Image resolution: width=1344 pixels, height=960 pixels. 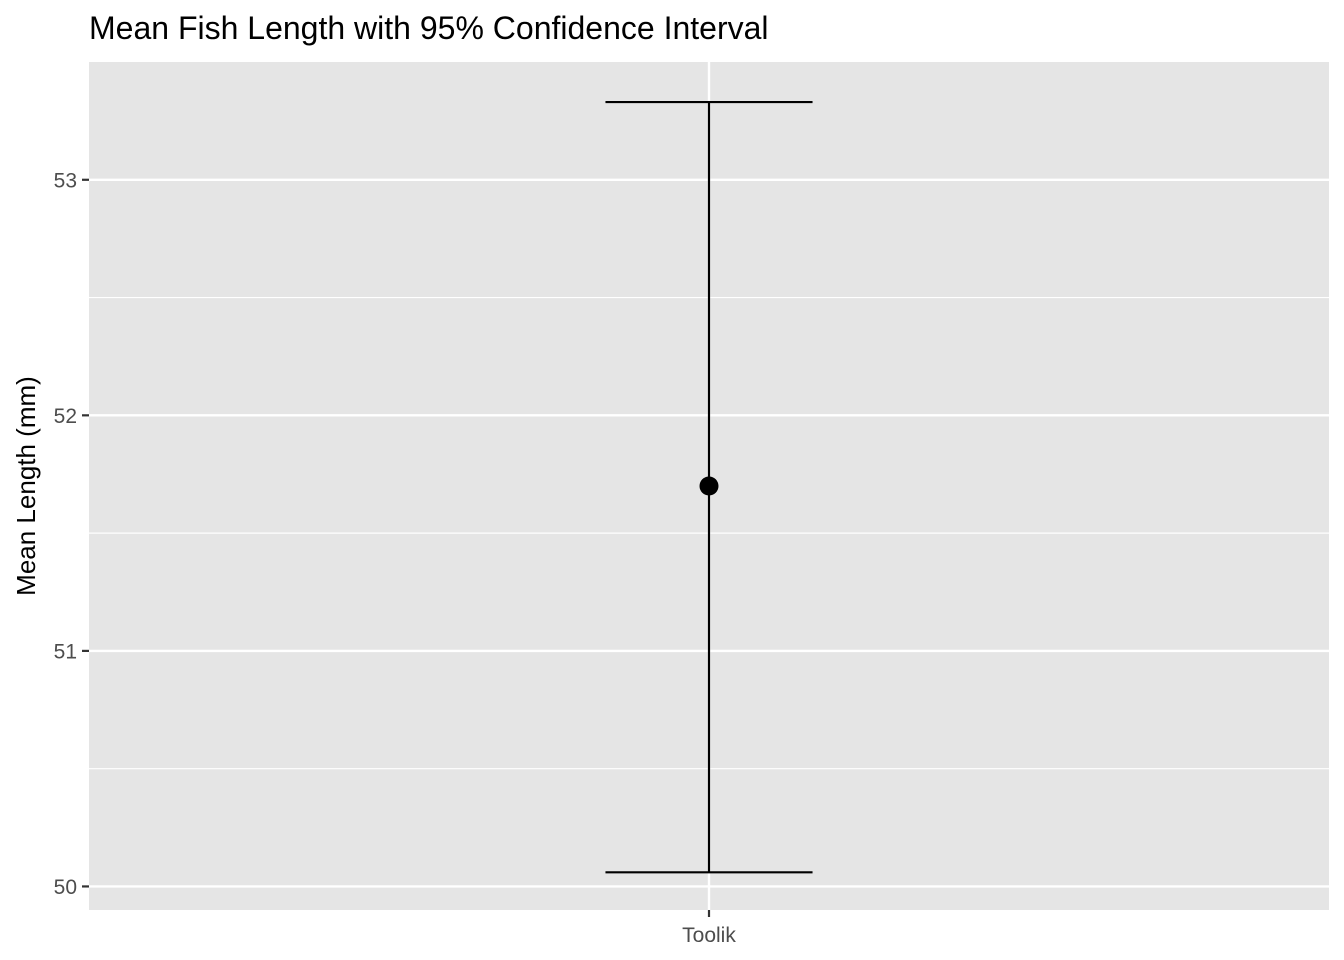 What do you see at coordinates (65, 416) in the screenshot?
I see `y-tick-label: 52` at bounding box center [65, 416].